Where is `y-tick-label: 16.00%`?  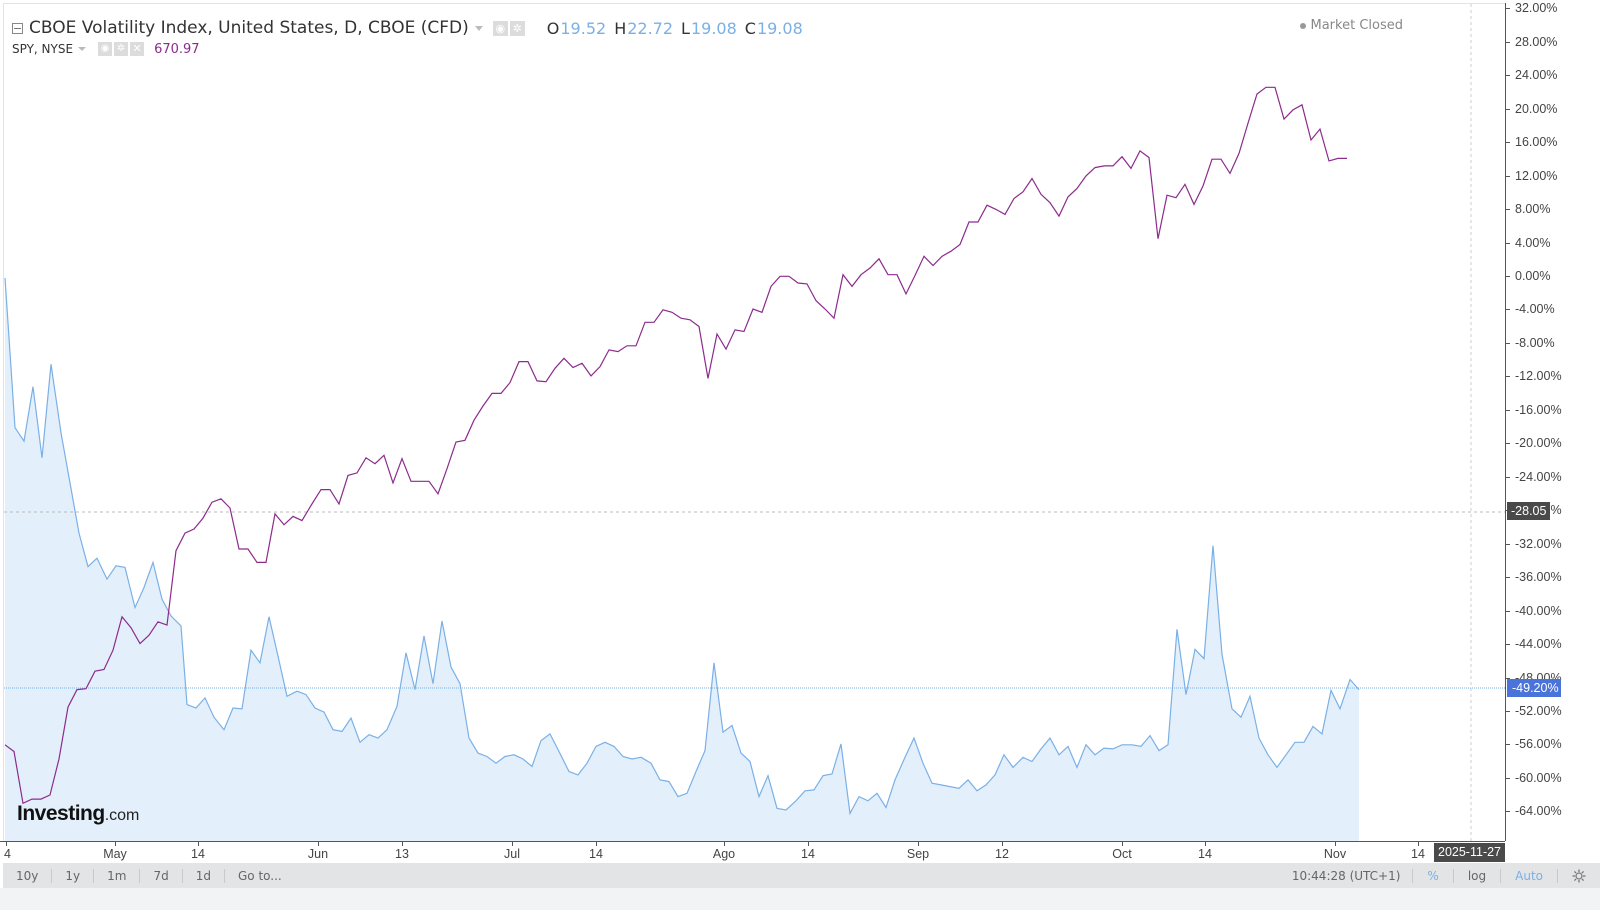 y-tick-label: 16.00% is located at coordinates (1536, 142).